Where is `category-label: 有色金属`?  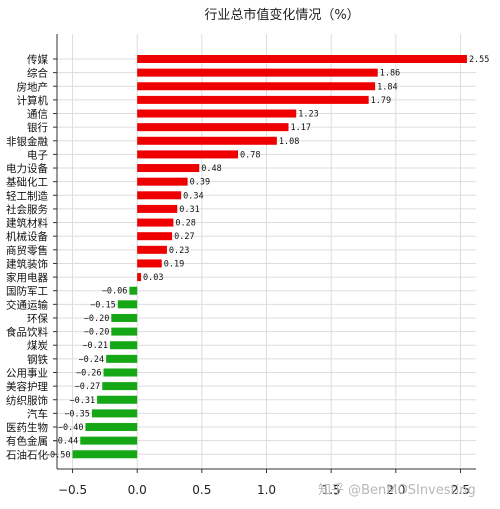
category-label: 有色金属 is located at coordinates (27, 441).